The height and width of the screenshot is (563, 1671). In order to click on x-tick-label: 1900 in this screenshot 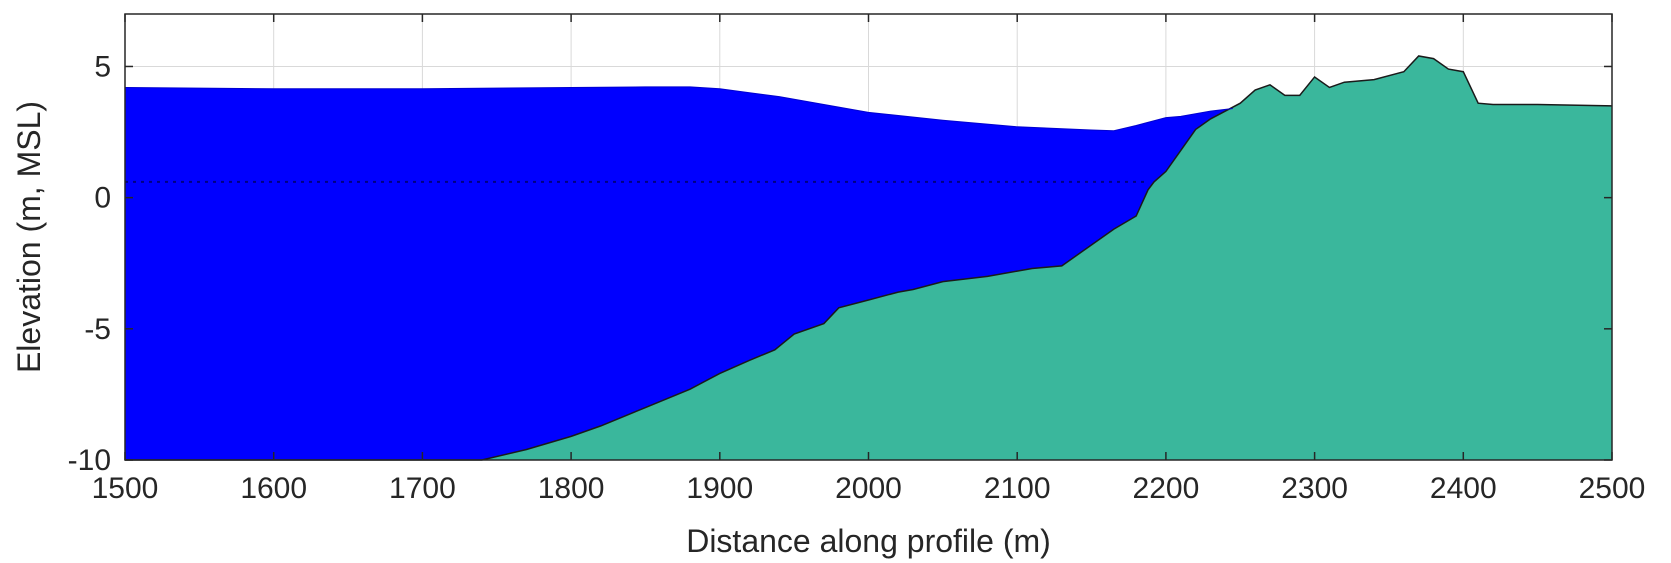, I will do `click(719, 488)`.